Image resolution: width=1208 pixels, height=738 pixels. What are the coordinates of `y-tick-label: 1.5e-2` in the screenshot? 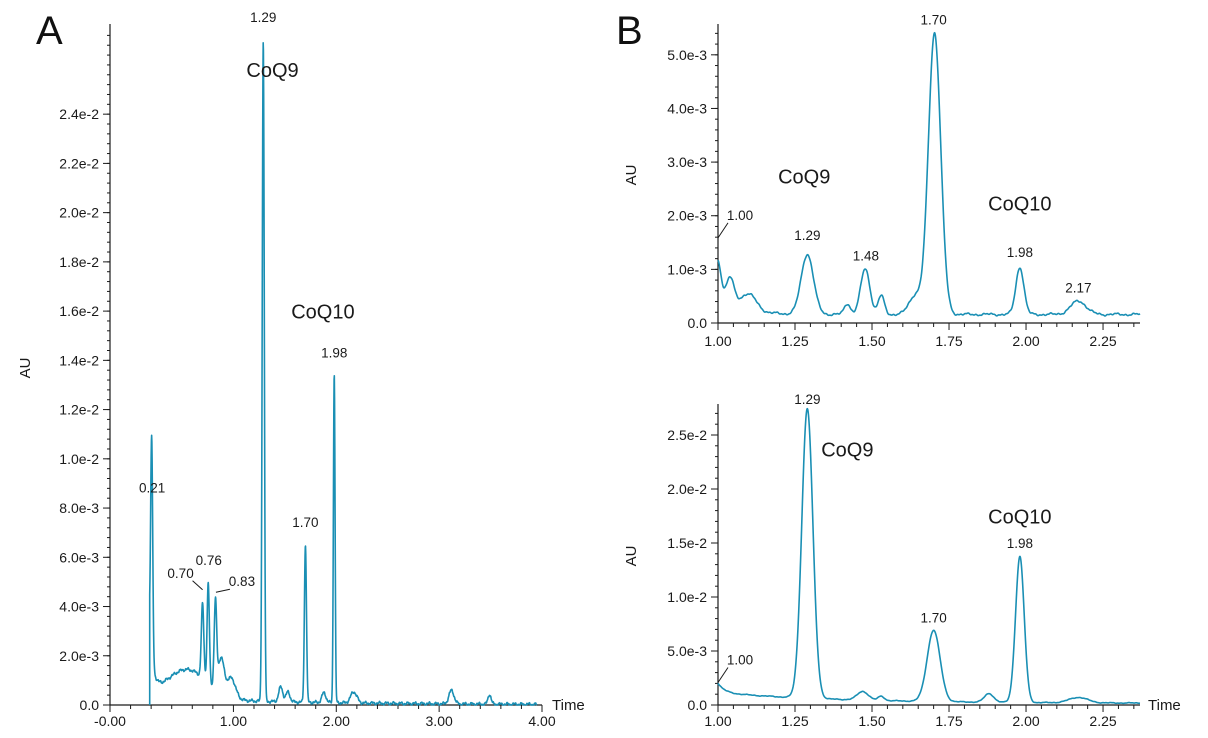 It's located at (687, 543).